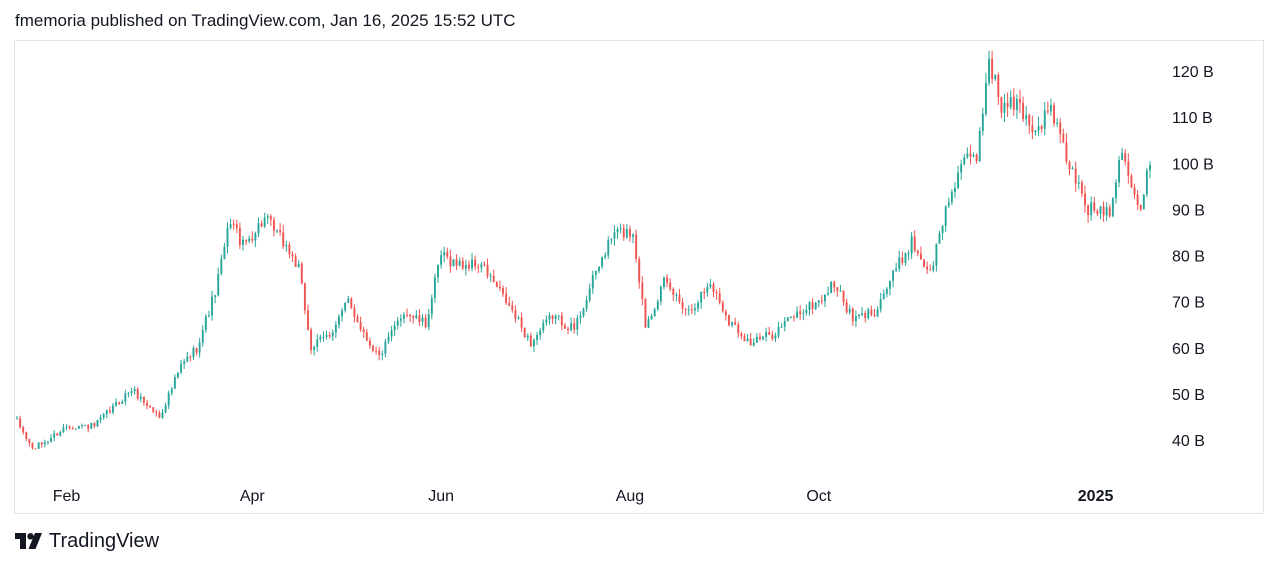  What do you see at coordinates (1188, 349) in the screenshot?
I see `y-axis-tick-label: 60 B` at bounding box center [1188, 349].